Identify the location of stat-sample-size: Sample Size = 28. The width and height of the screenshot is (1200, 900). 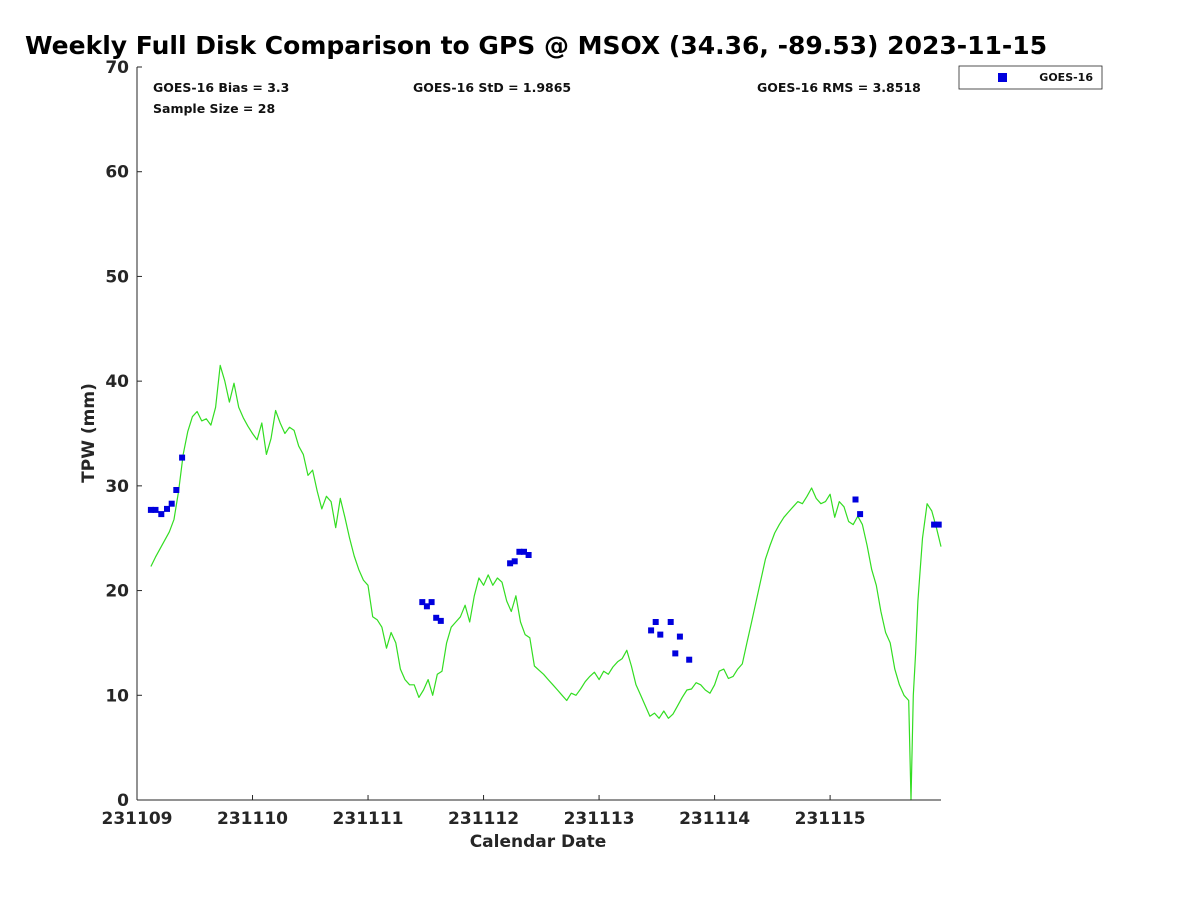
(214, 108).